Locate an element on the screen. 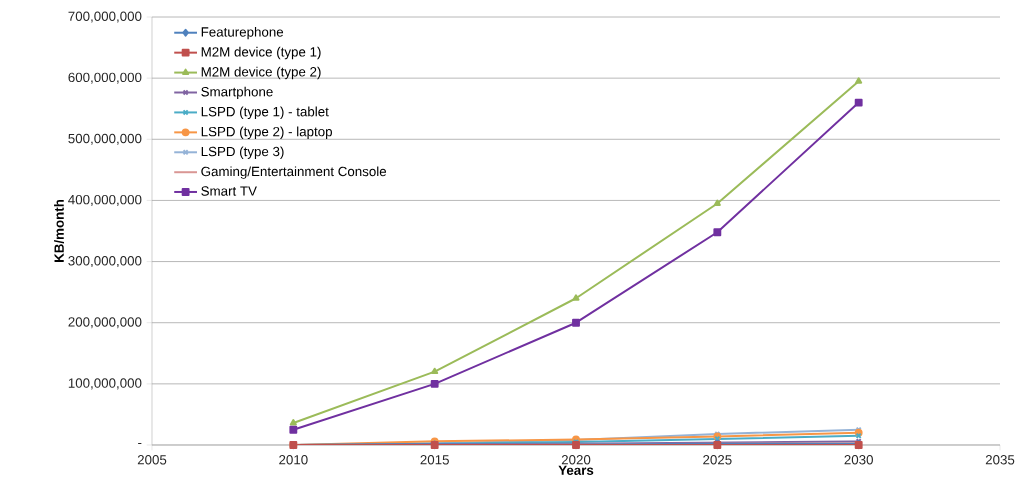 This screenshot has height=500, width=1025. legend-label: LSPD (type 1) - tablet is located at coordinates (265, 113).